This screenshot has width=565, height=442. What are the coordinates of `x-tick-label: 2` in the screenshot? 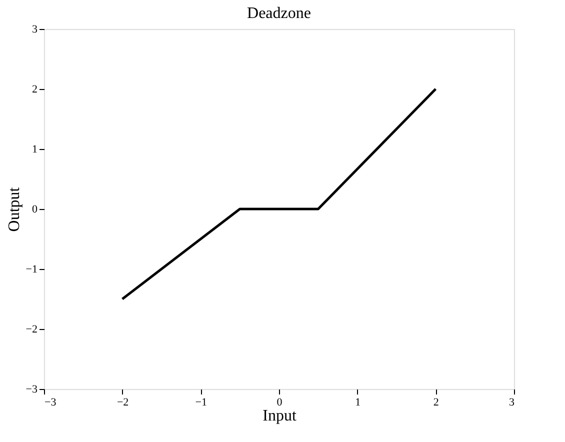 It's located at (436, 402).